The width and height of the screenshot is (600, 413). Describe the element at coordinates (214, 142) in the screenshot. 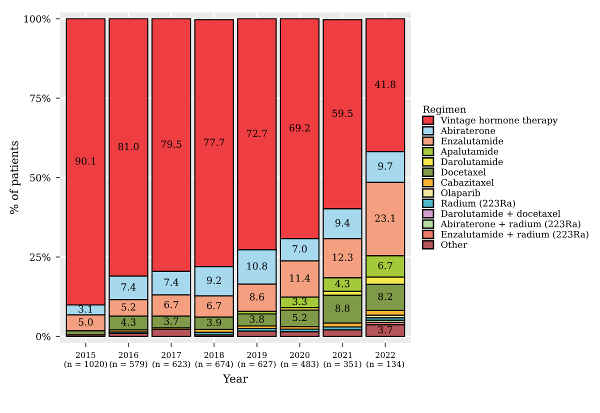

I see `data-label: 77.7` at that location.